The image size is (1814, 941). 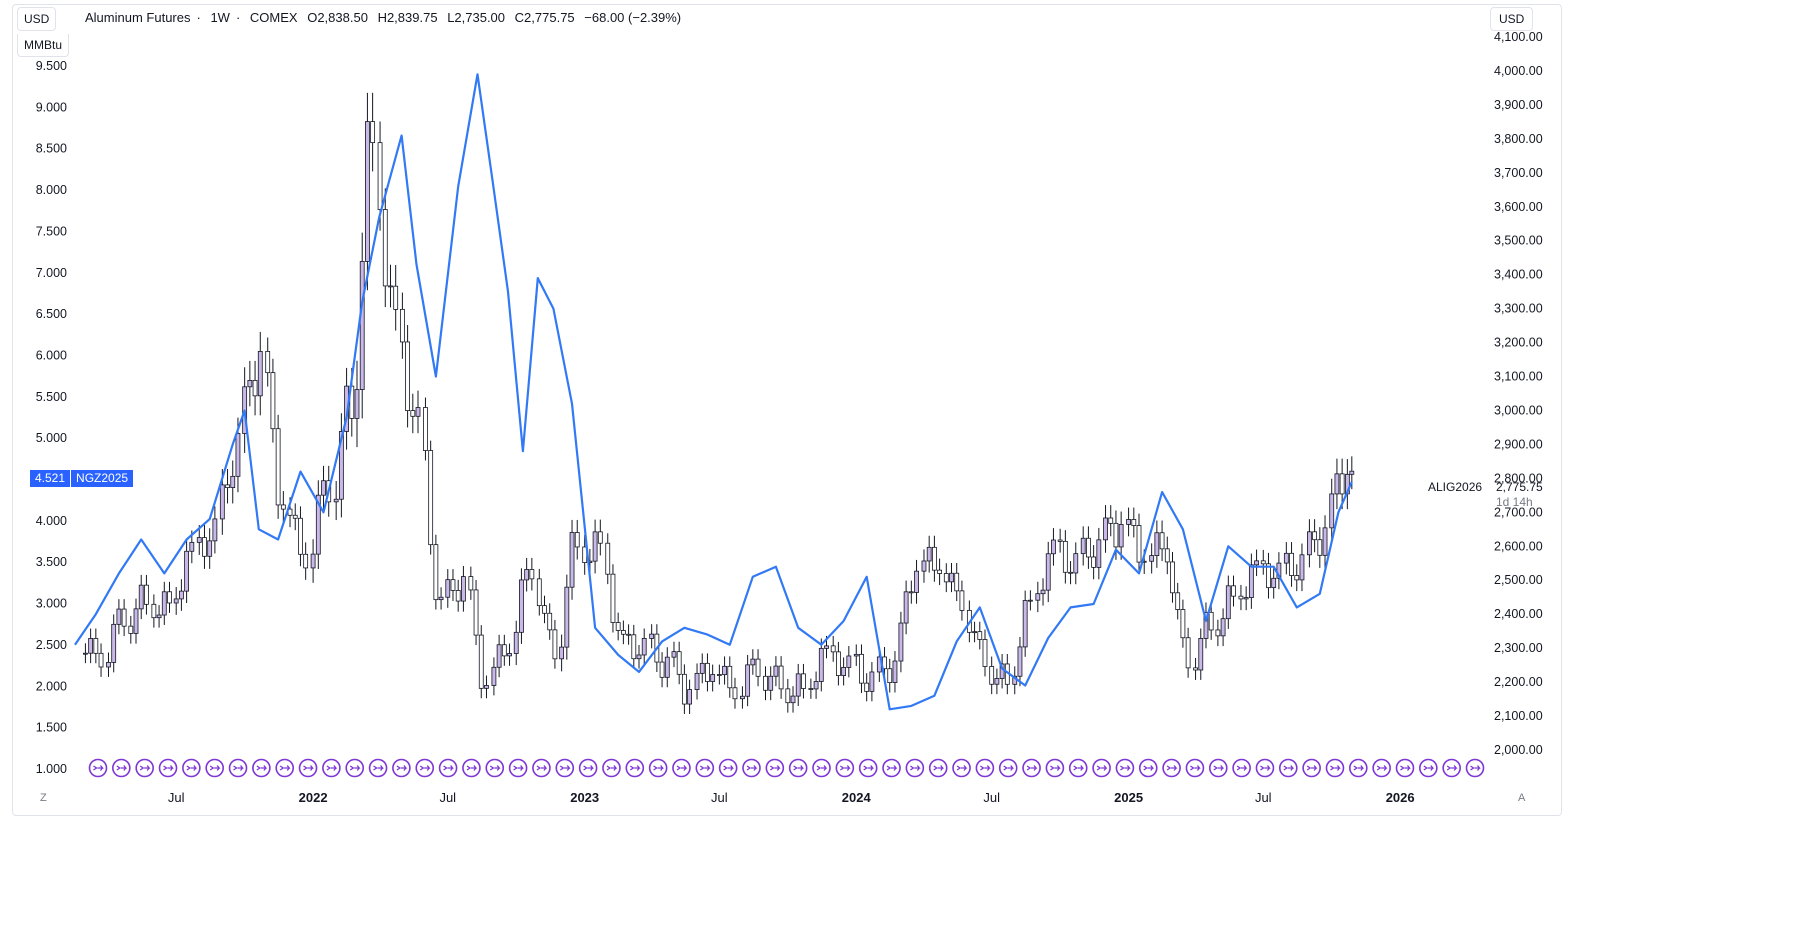 What do you see at coordinates (1518, 580) in the screenshot?
I see `right-axis-tick: 2,500.00` at bounding box center [1518, 580].